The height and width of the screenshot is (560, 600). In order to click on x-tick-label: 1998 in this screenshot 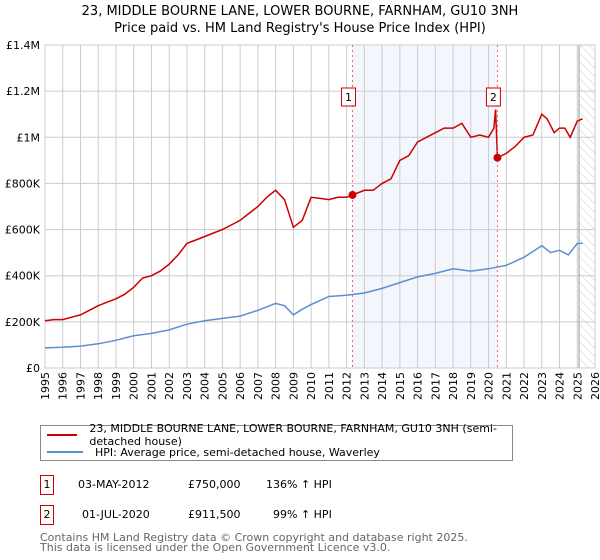, I will do `click(98, 386)`.